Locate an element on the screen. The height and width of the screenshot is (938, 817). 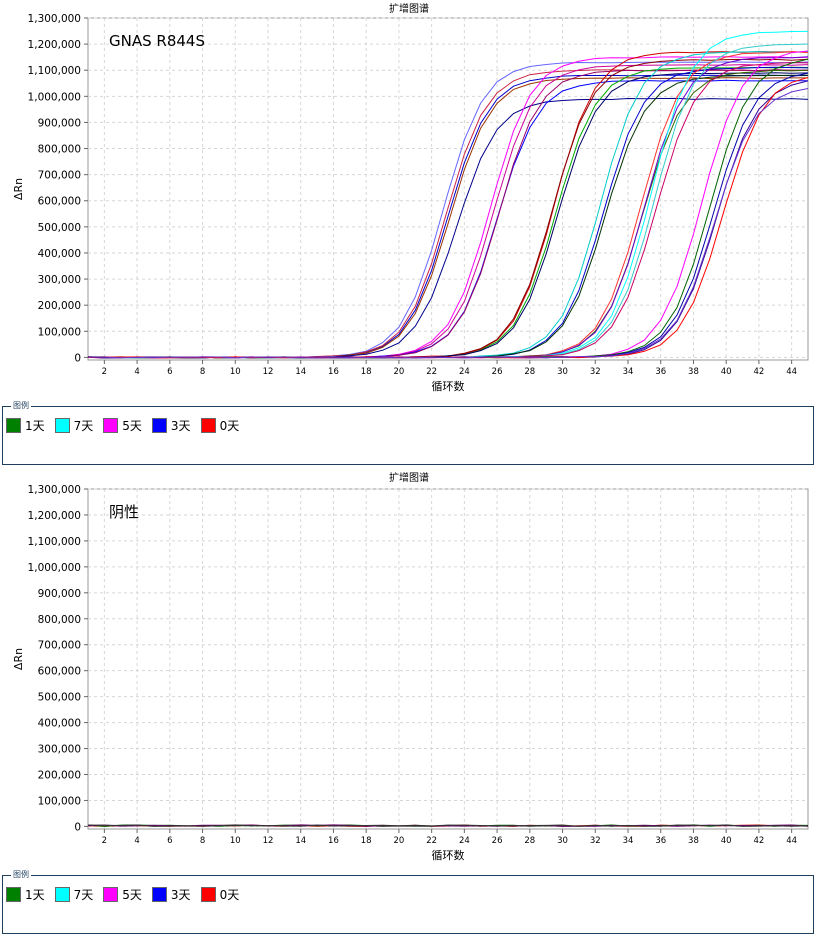
chart-annotation: 阴性 is located at coordinates (124, 512).